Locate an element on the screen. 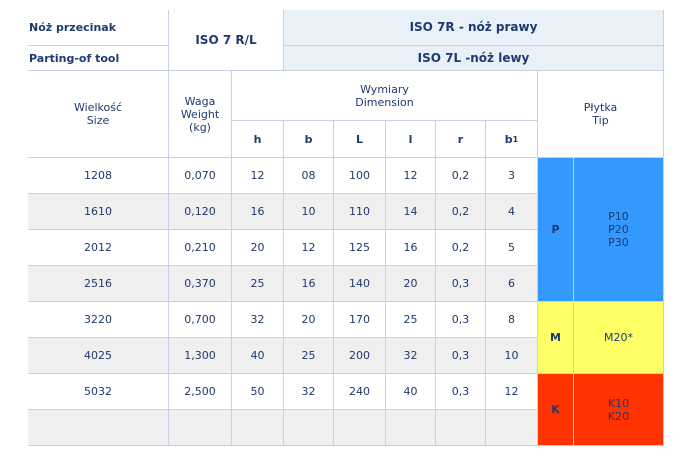  cell-b: 10 is located at coordinates (309, 212).